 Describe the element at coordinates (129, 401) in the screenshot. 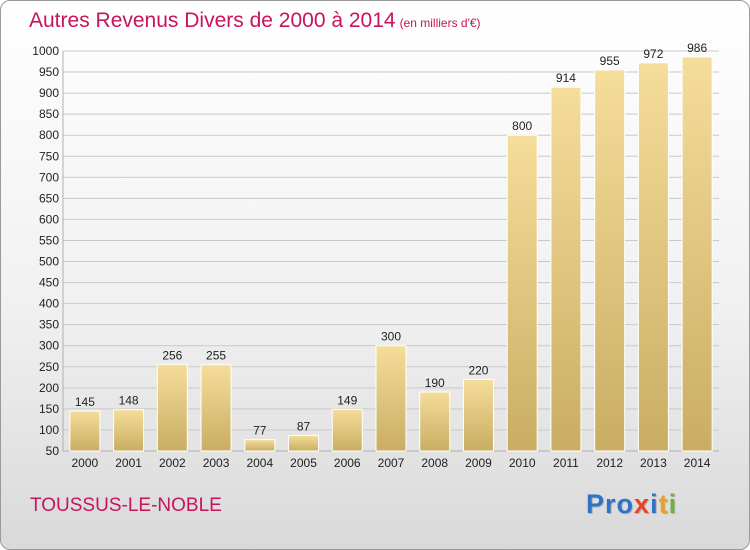

I see `data-label: 148` at that location.